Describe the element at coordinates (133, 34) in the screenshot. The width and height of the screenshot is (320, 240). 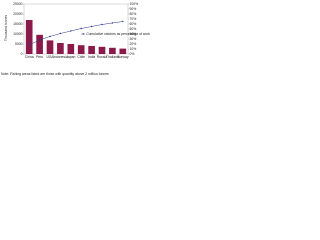
I see `y2-tick-label: 40%` at that location.